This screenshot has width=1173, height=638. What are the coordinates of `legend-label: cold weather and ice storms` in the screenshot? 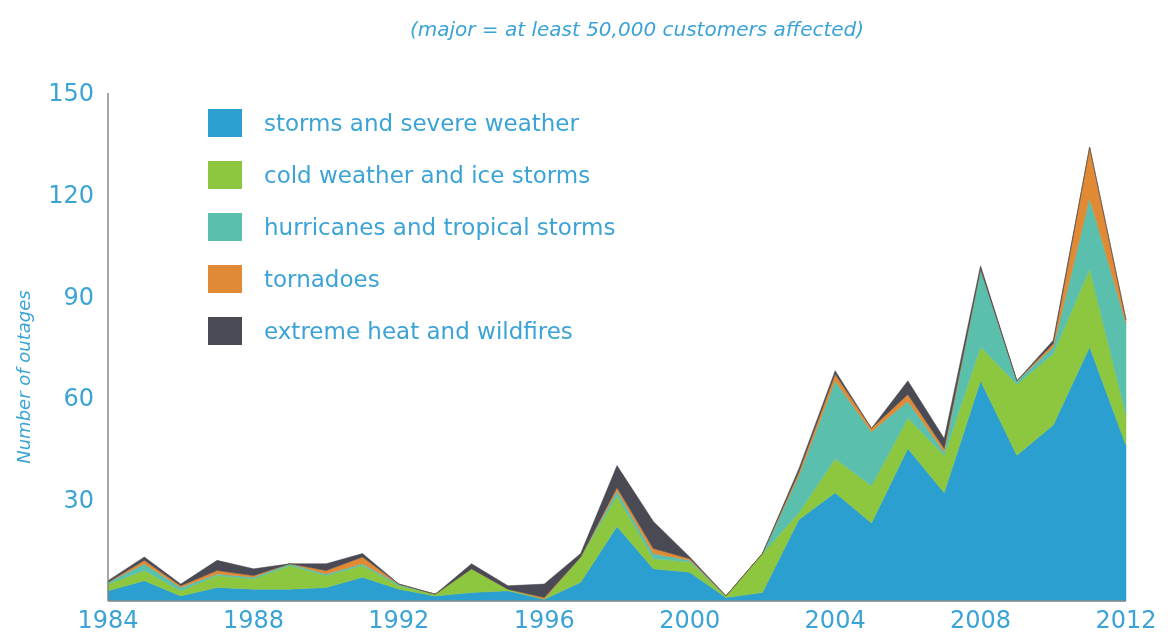 It's located at (427, 175).